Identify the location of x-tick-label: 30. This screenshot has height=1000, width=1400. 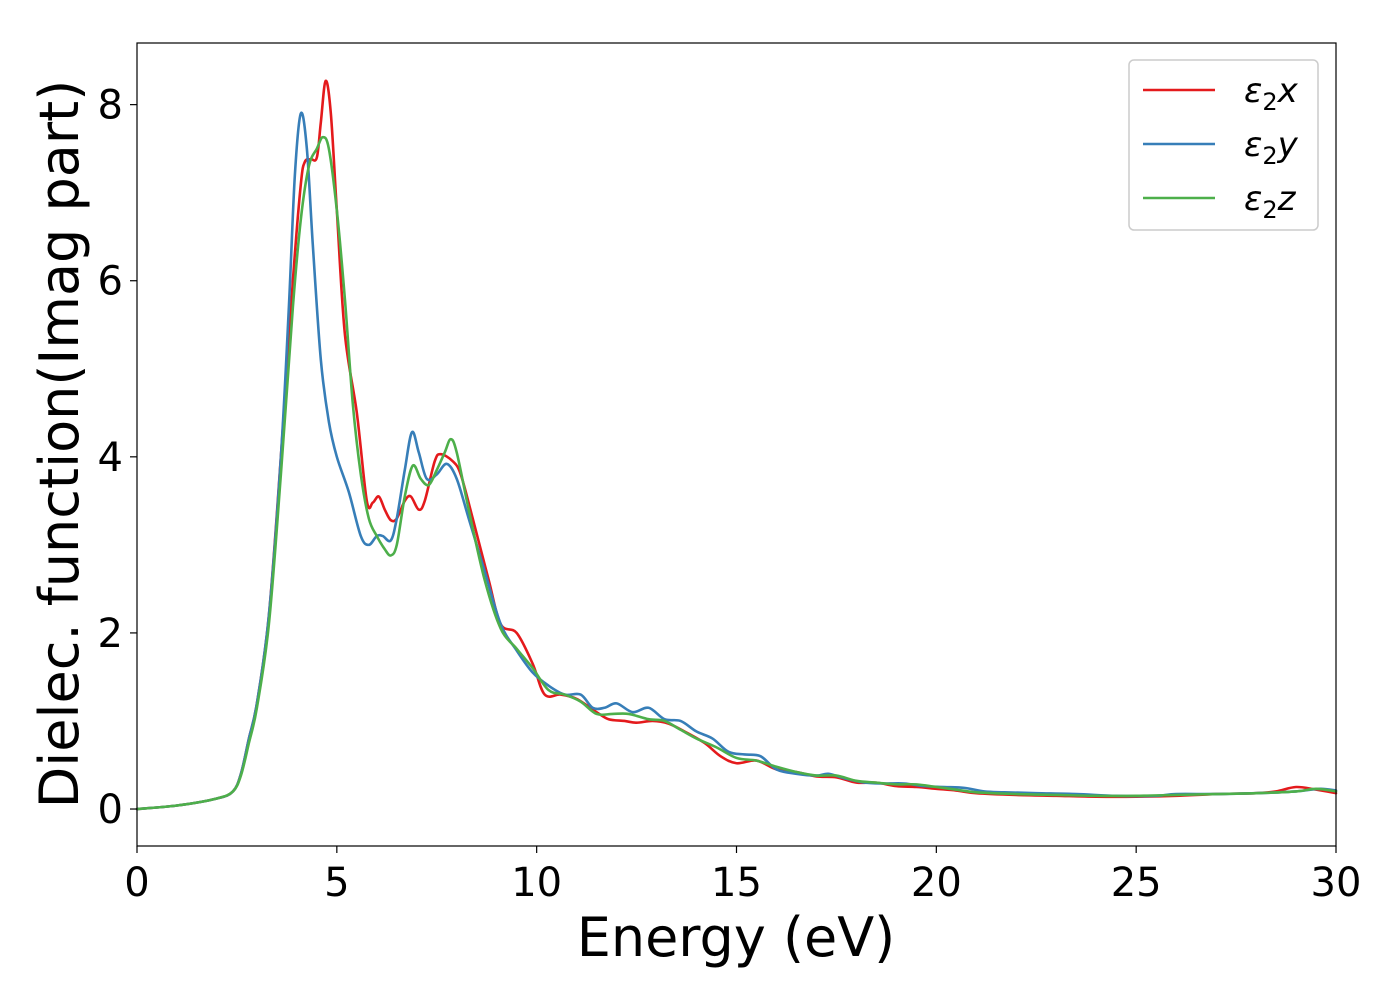
(1336, 883).